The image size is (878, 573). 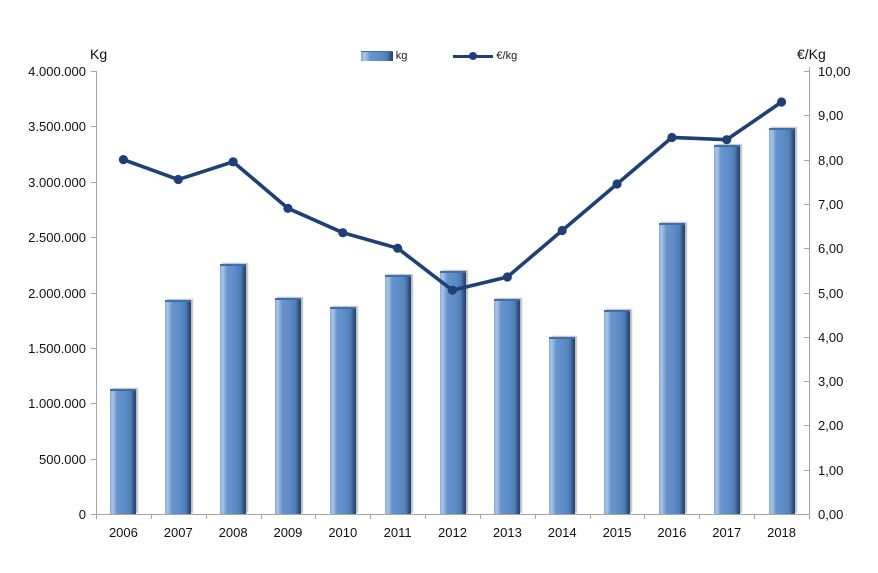 I want to click on right-axis-tick-label: 1,00, so click(x=831, y=470).